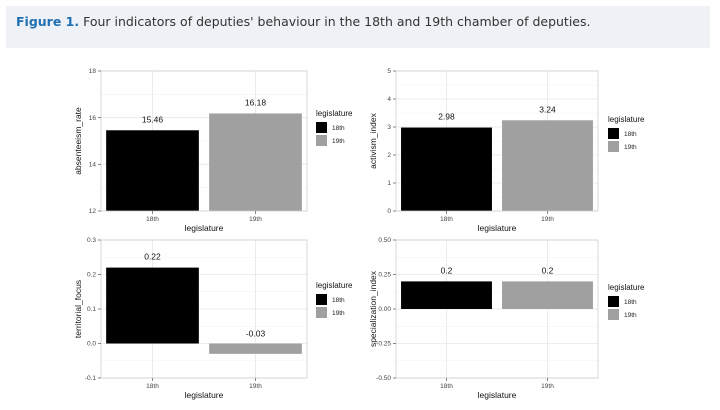 This screenshot has width=720, height=410. Describe the element at coordinates (78, 309) in the screenshot. I see `y-axis-title: territorial_focus` at that location.